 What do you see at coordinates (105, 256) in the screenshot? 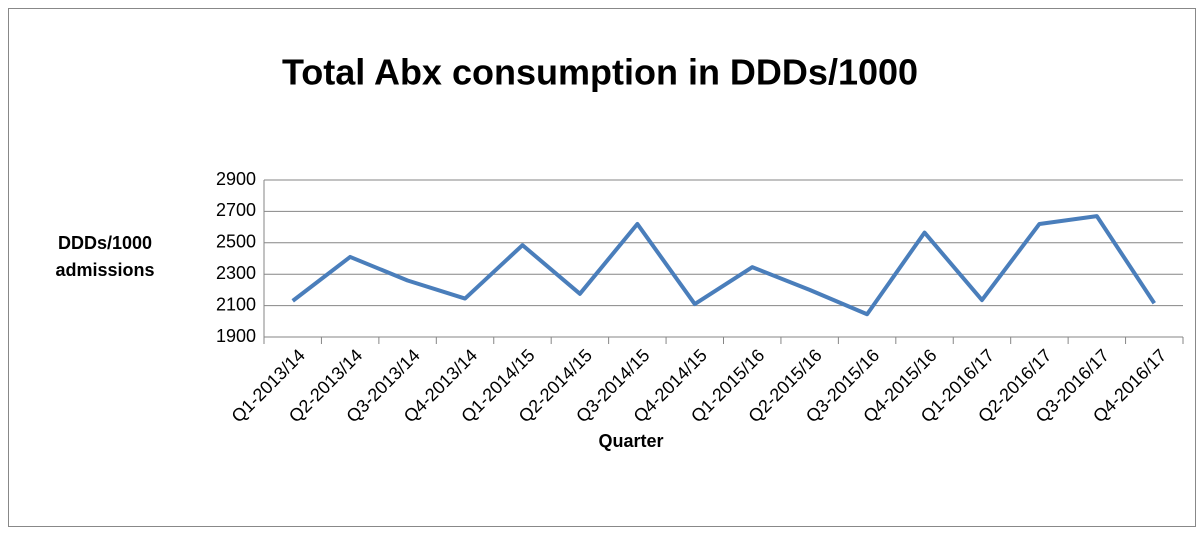
I see `y-axis-label: DDDs/1000 admissions` at bounding box center [105, 256].